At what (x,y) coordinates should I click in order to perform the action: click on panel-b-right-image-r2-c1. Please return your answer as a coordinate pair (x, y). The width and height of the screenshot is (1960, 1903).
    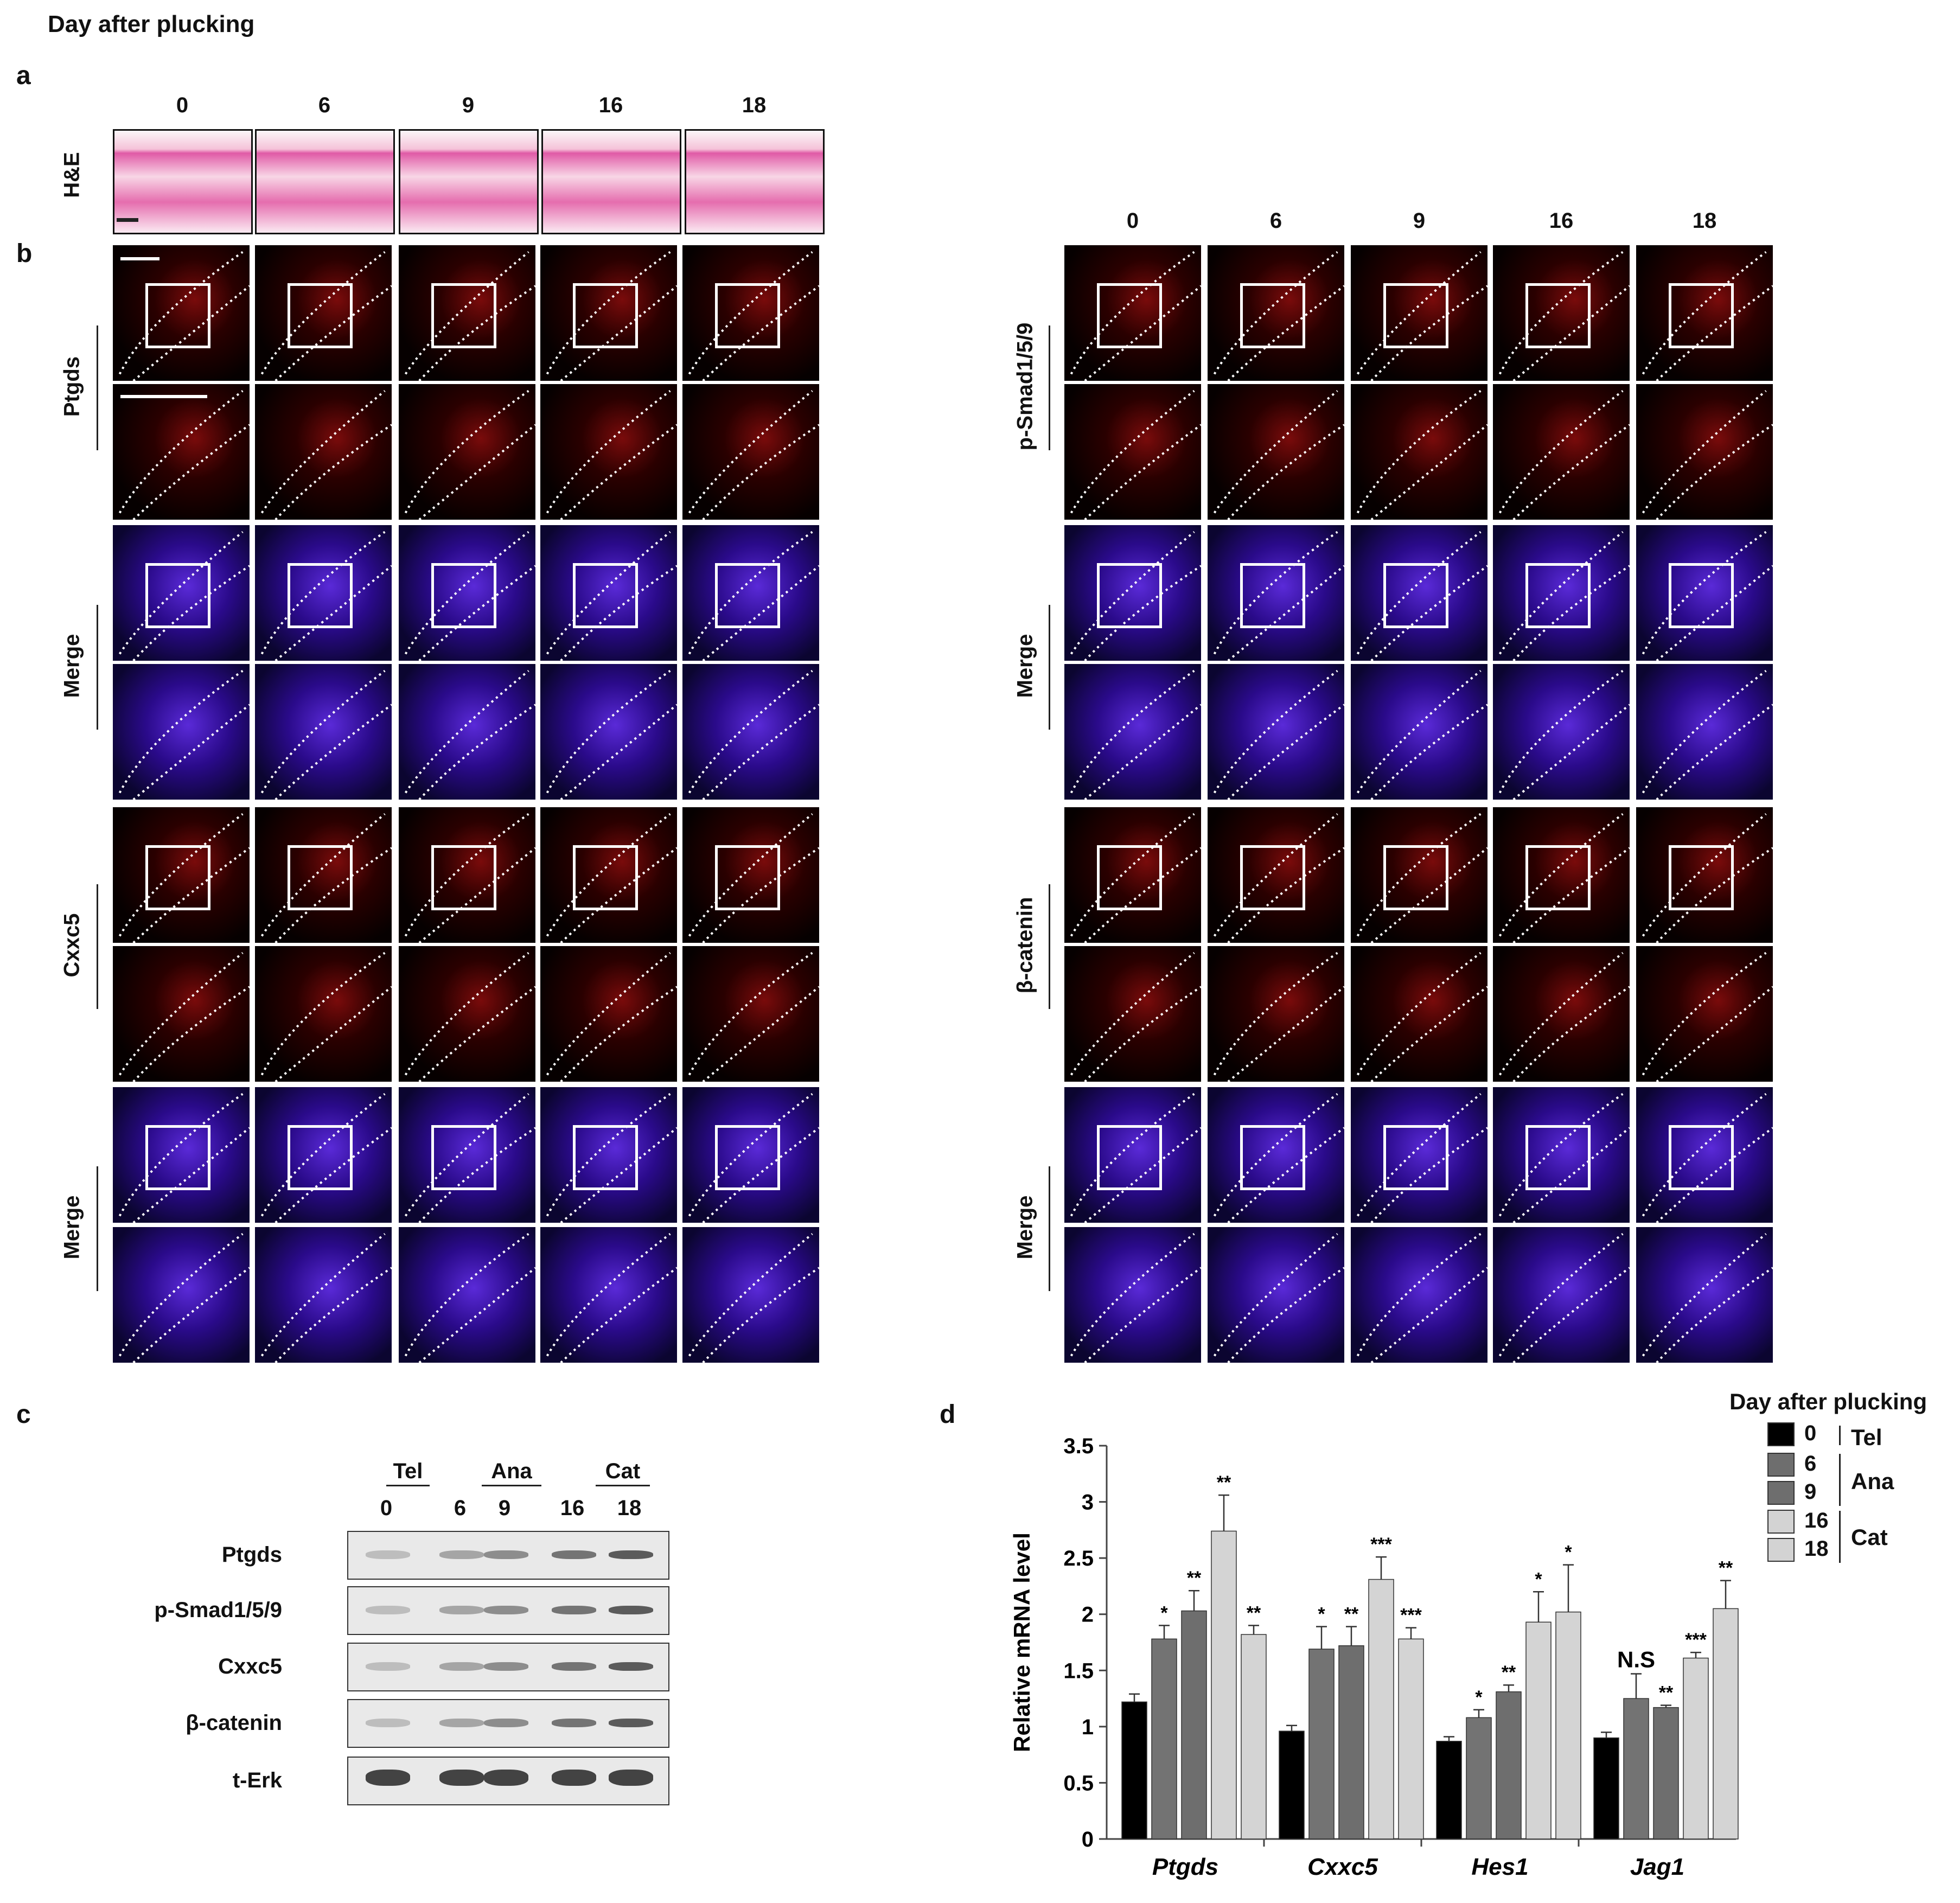
    Looking at the image, I should click on (1276, 593).